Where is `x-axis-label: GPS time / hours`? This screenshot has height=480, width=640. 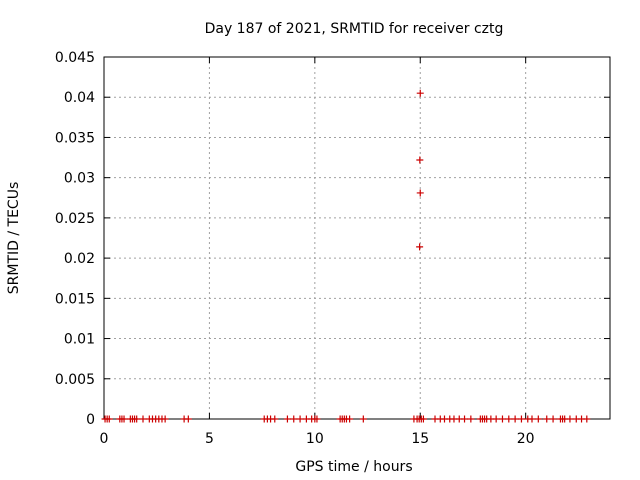
x-axis-label: GPS time / hours is located at coordinates (353, 467).